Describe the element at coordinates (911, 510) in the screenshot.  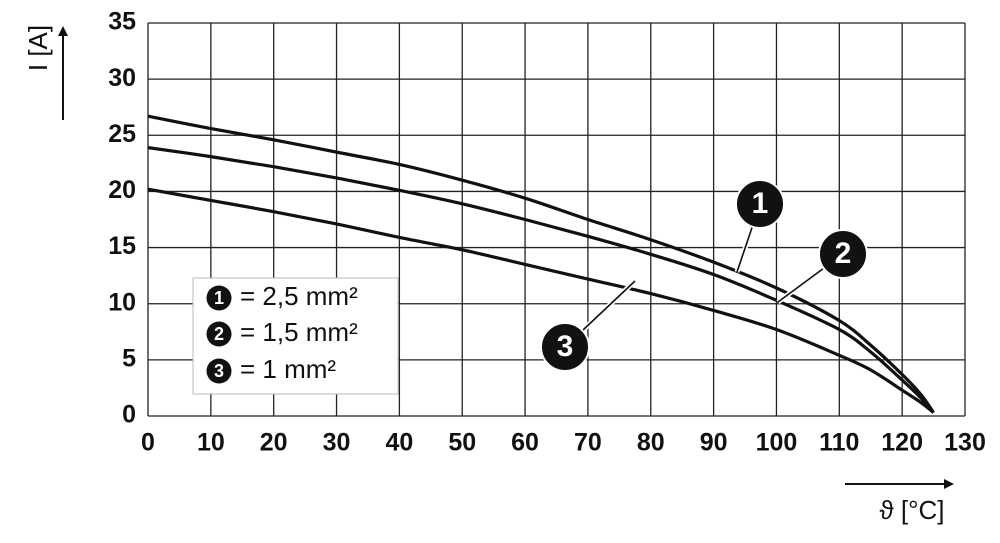
I see `x-axis-label: ϑ [°C]` at that location.